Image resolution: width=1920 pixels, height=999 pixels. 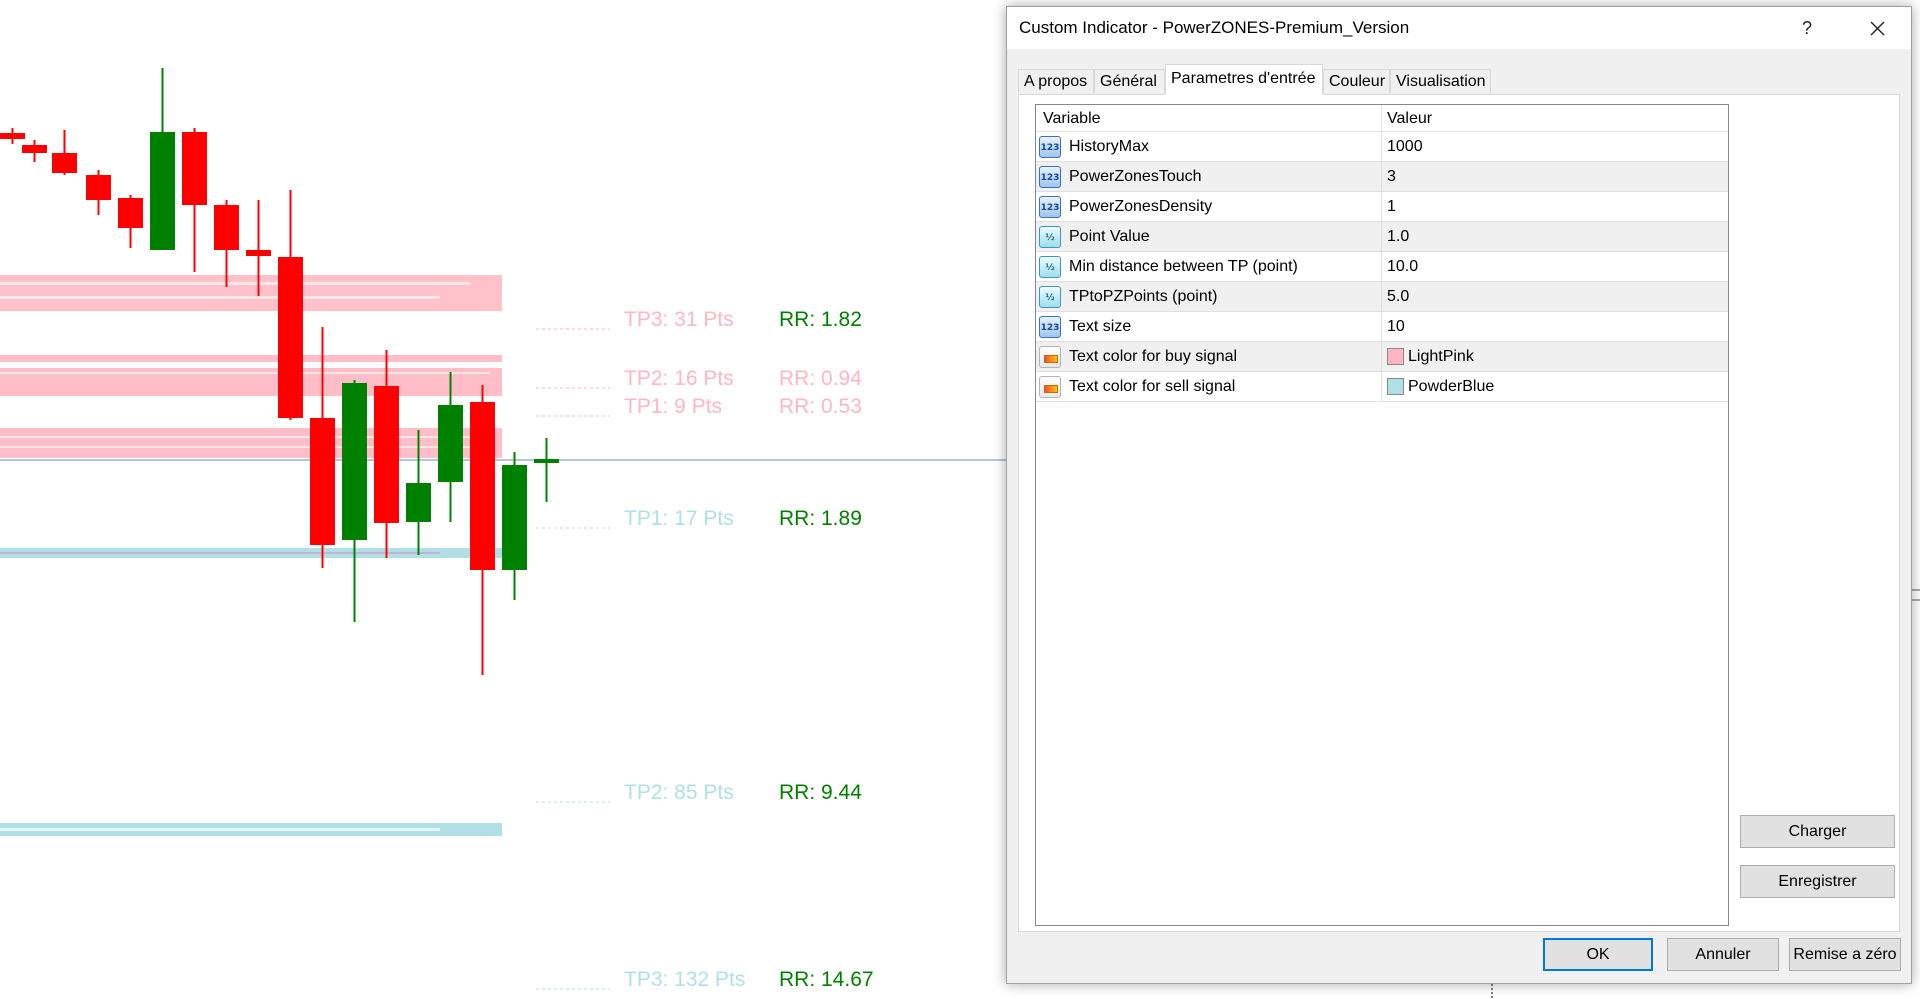 What do you see at coordinates (1598, 954) in the screenshot?
I see `ok-button: OK` at bounding box center [1598, 954].